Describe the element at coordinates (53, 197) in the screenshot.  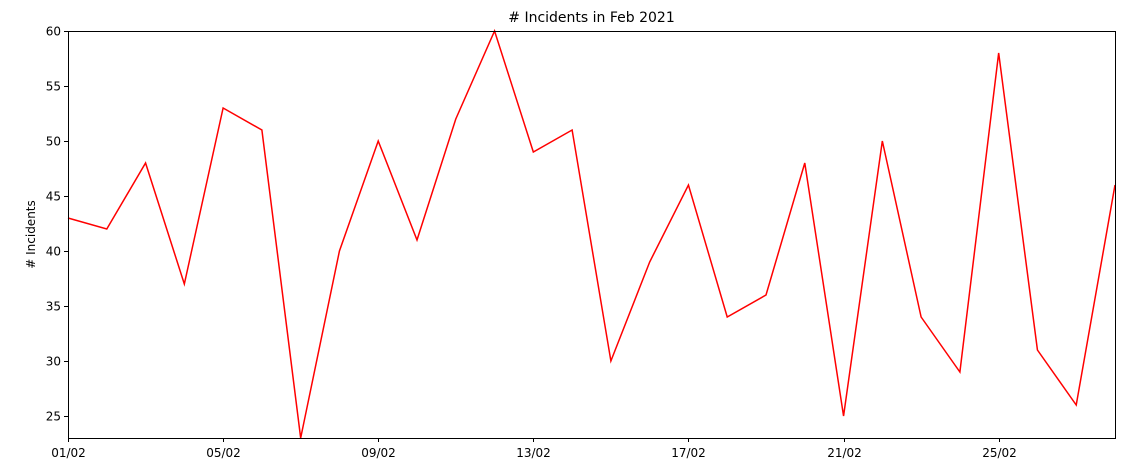
I see `y-tick-label: 45` at that location.